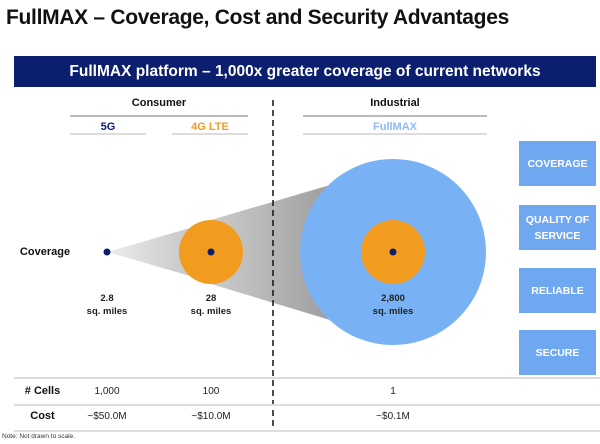  Describe the element at coordinates (393, 305) in the screenshot. I see `coverage-fullmax: 2,800 sq. miles` at that location.